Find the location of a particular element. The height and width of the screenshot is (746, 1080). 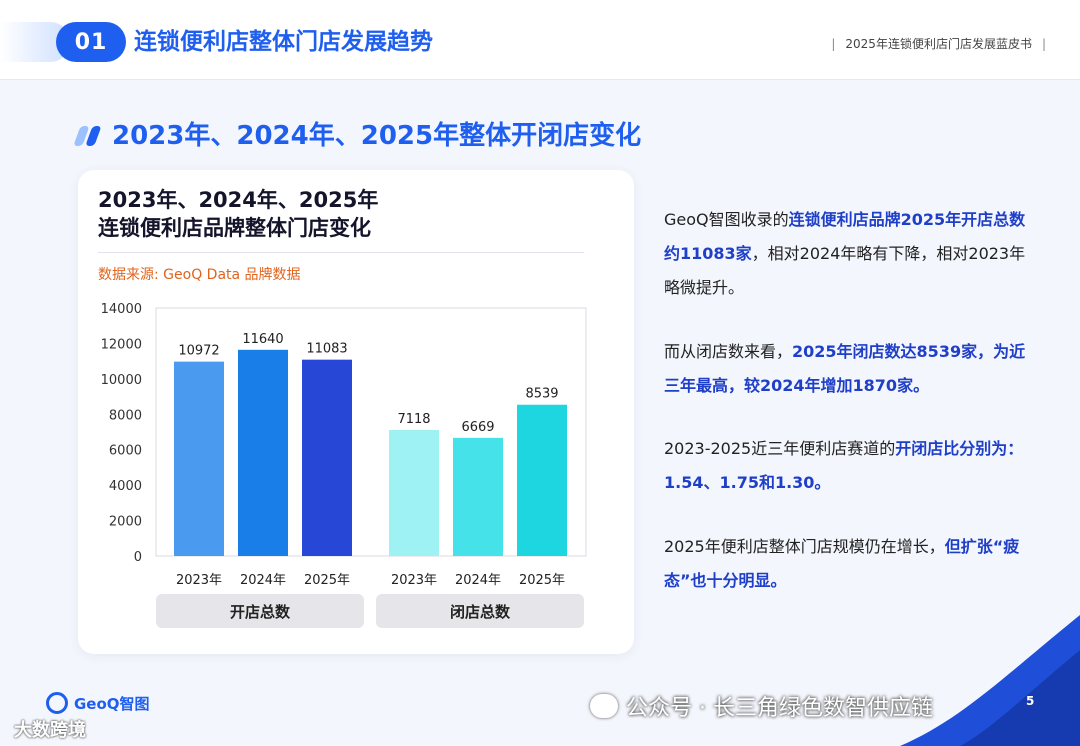

y-tick-label: 6000 is located at coordinates (125, 451).